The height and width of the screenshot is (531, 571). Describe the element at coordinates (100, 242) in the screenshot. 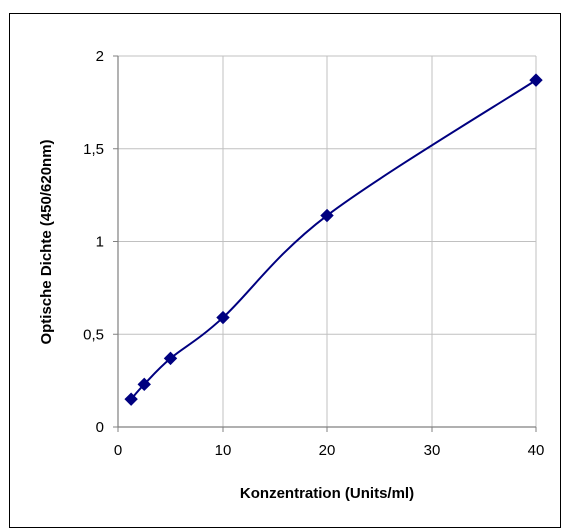

I see `y-tick-label: 1` at that location.